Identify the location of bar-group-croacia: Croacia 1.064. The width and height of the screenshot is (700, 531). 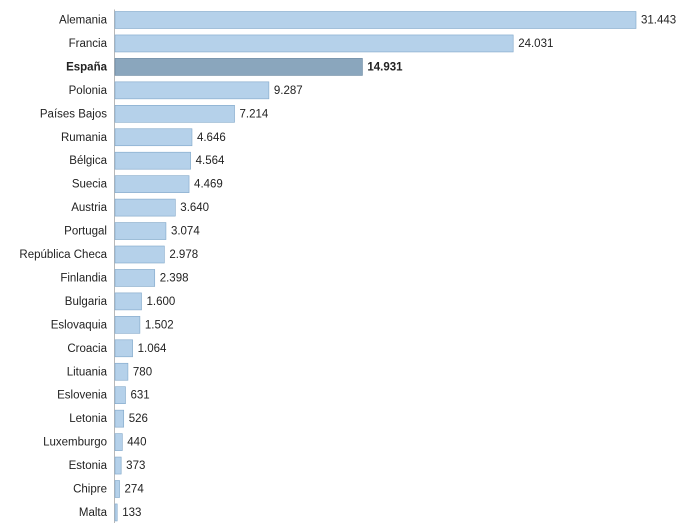
(117, 348).